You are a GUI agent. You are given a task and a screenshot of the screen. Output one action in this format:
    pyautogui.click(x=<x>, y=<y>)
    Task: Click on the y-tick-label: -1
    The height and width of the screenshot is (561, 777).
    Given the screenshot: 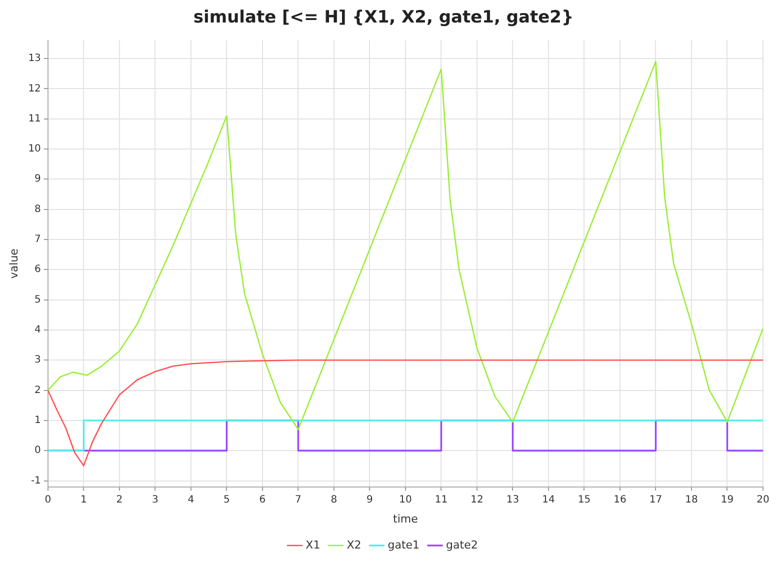 What is the action you would take?
    pyautogui.click(x=35, y=480)
    